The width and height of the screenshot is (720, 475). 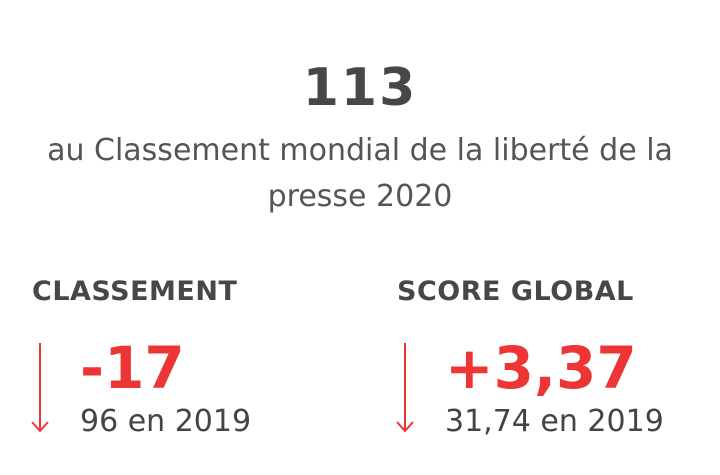 I want to click on stat-classement: CLASSEMENT -17 96 en 2019, so click(x=141, y=357).